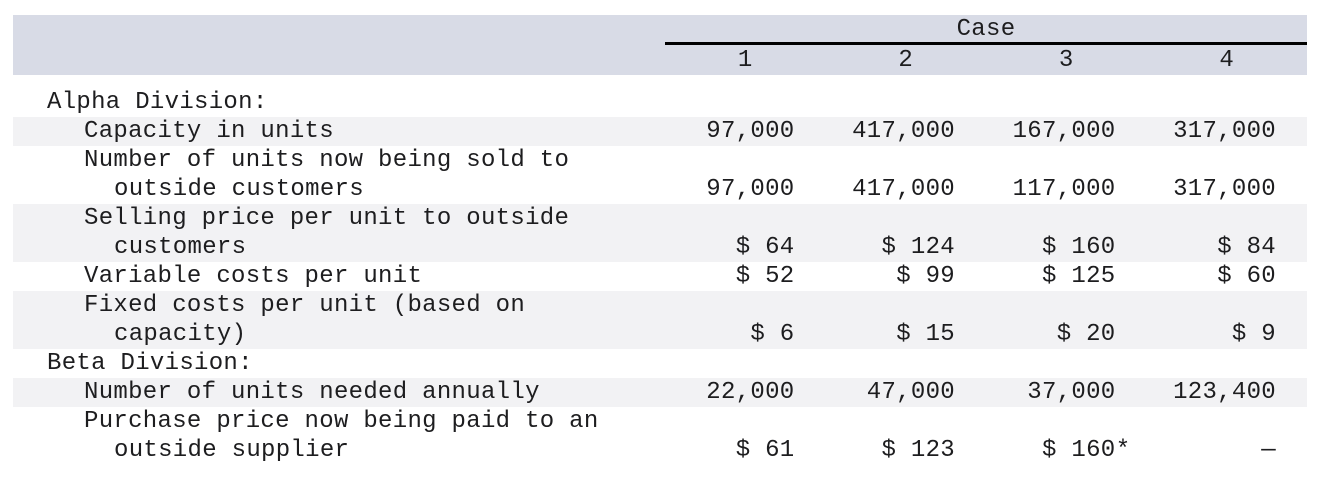 This screenshot has width=1326, height=480. I want to click on row-label-line: outside supplier, so click(232, 450).